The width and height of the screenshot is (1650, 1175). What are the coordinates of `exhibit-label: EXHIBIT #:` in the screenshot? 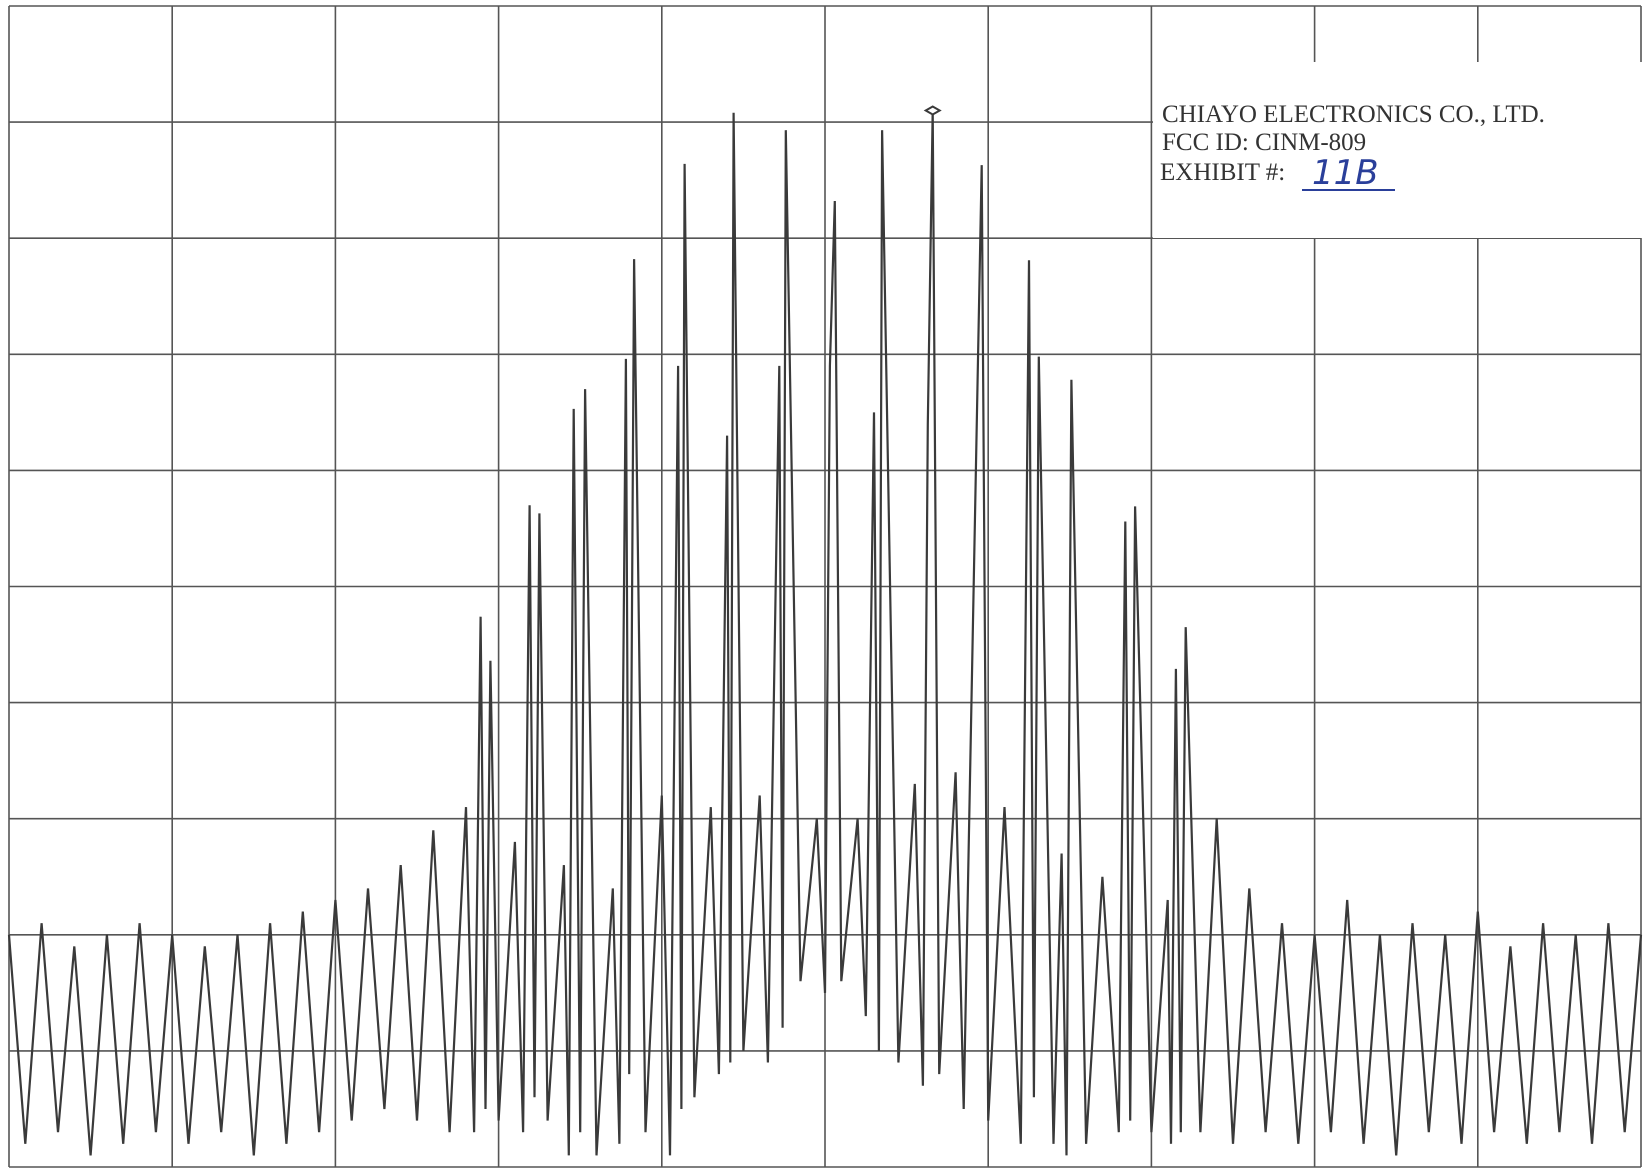 It's located at (1222, 172).